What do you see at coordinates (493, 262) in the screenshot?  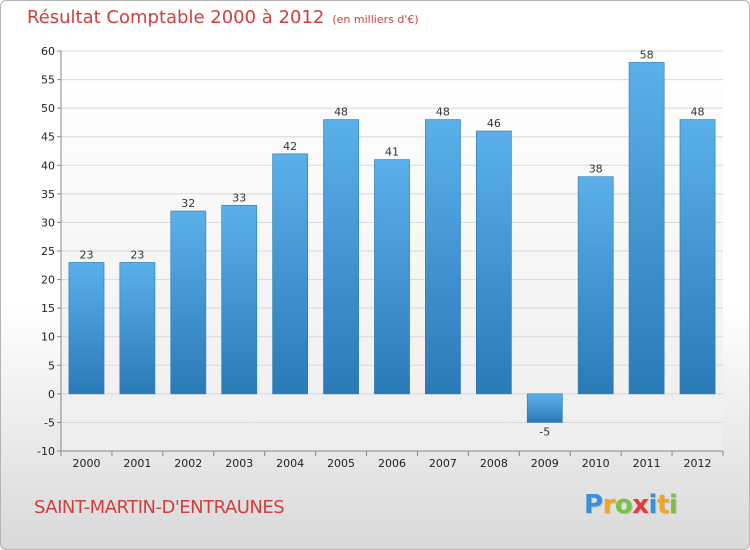 I see `bar-2008` at bounding box center [493, 262].